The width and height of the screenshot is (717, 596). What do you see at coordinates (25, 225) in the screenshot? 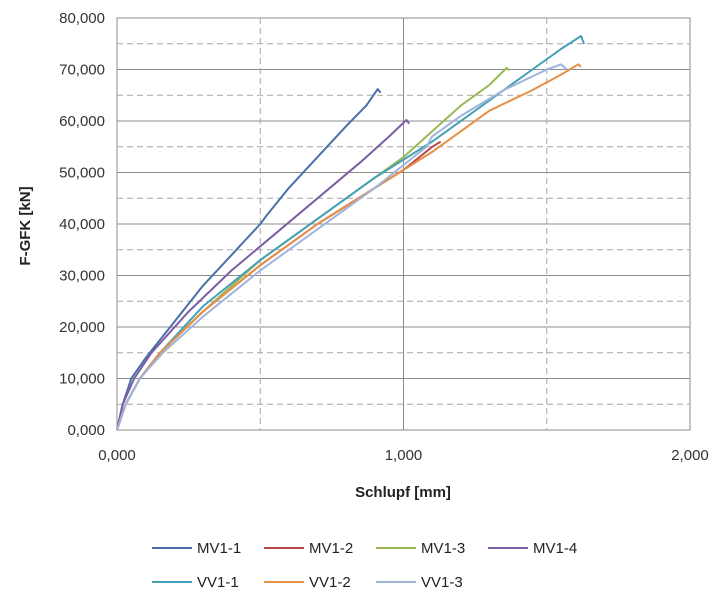
I see `y-axis-title: F-GFK [kN]` at bounding box center [25, 225].